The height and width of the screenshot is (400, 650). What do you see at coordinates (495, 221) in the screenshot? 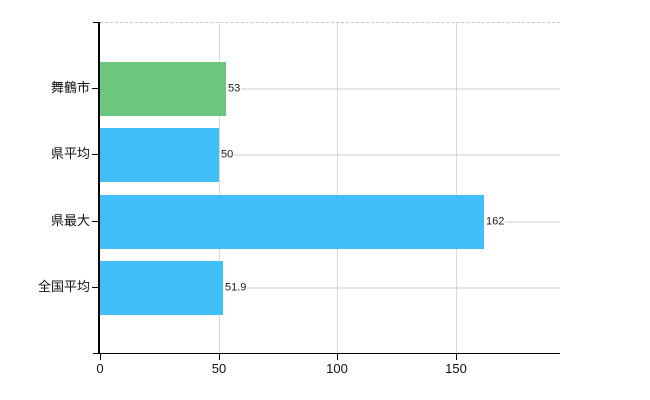
I see `value-label: 162` at bounding box center [495, 221].